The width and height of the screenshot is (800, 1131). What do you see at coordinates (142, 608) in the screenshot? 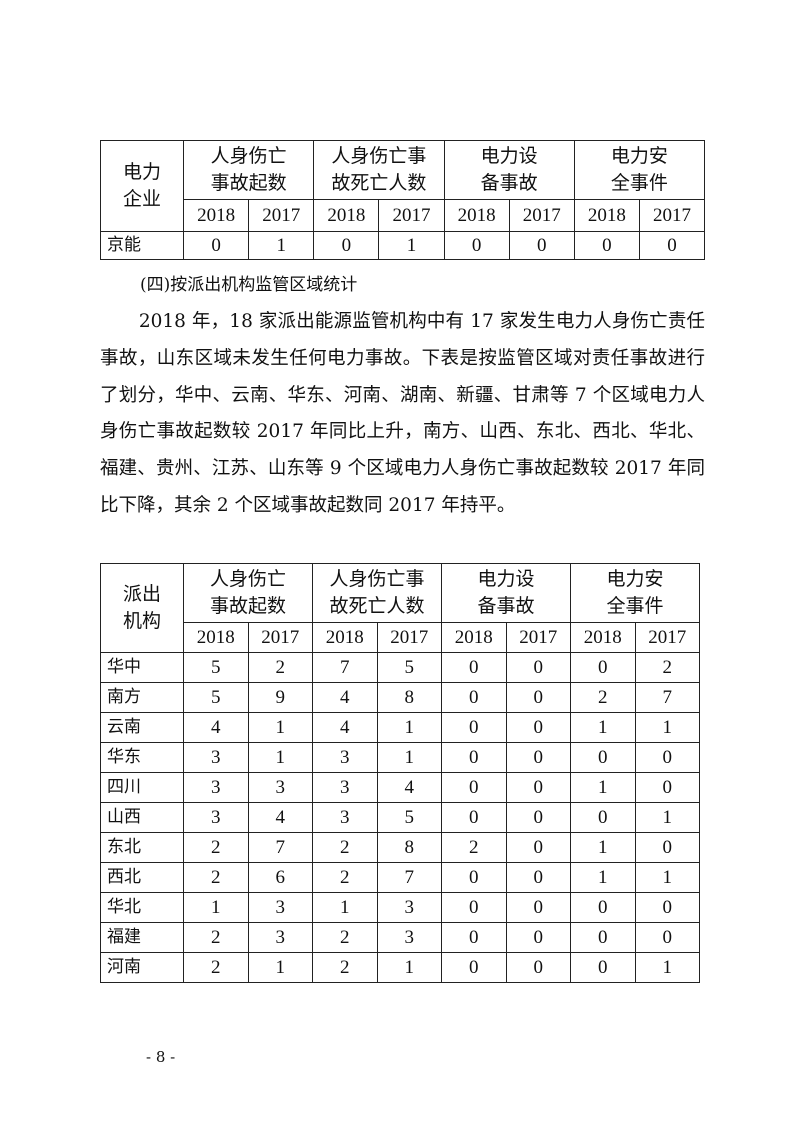
I see `office-header: 派出 机构` at bounding box center [142, 608].